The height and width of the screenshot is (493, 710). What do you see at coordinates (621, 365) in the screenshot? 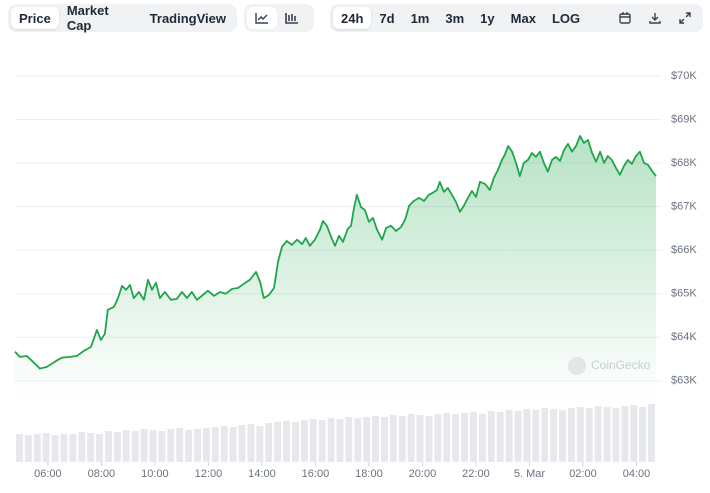
I see `watermark: CoinGecko` at bounding box center [621, 365].